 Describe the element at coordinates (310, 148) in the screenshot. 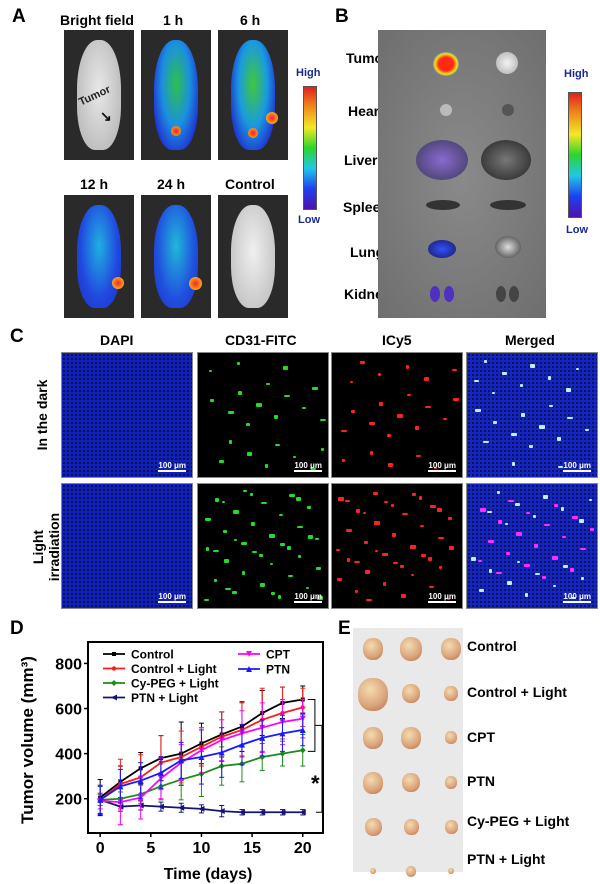

I see `colorbar-a` at that location.